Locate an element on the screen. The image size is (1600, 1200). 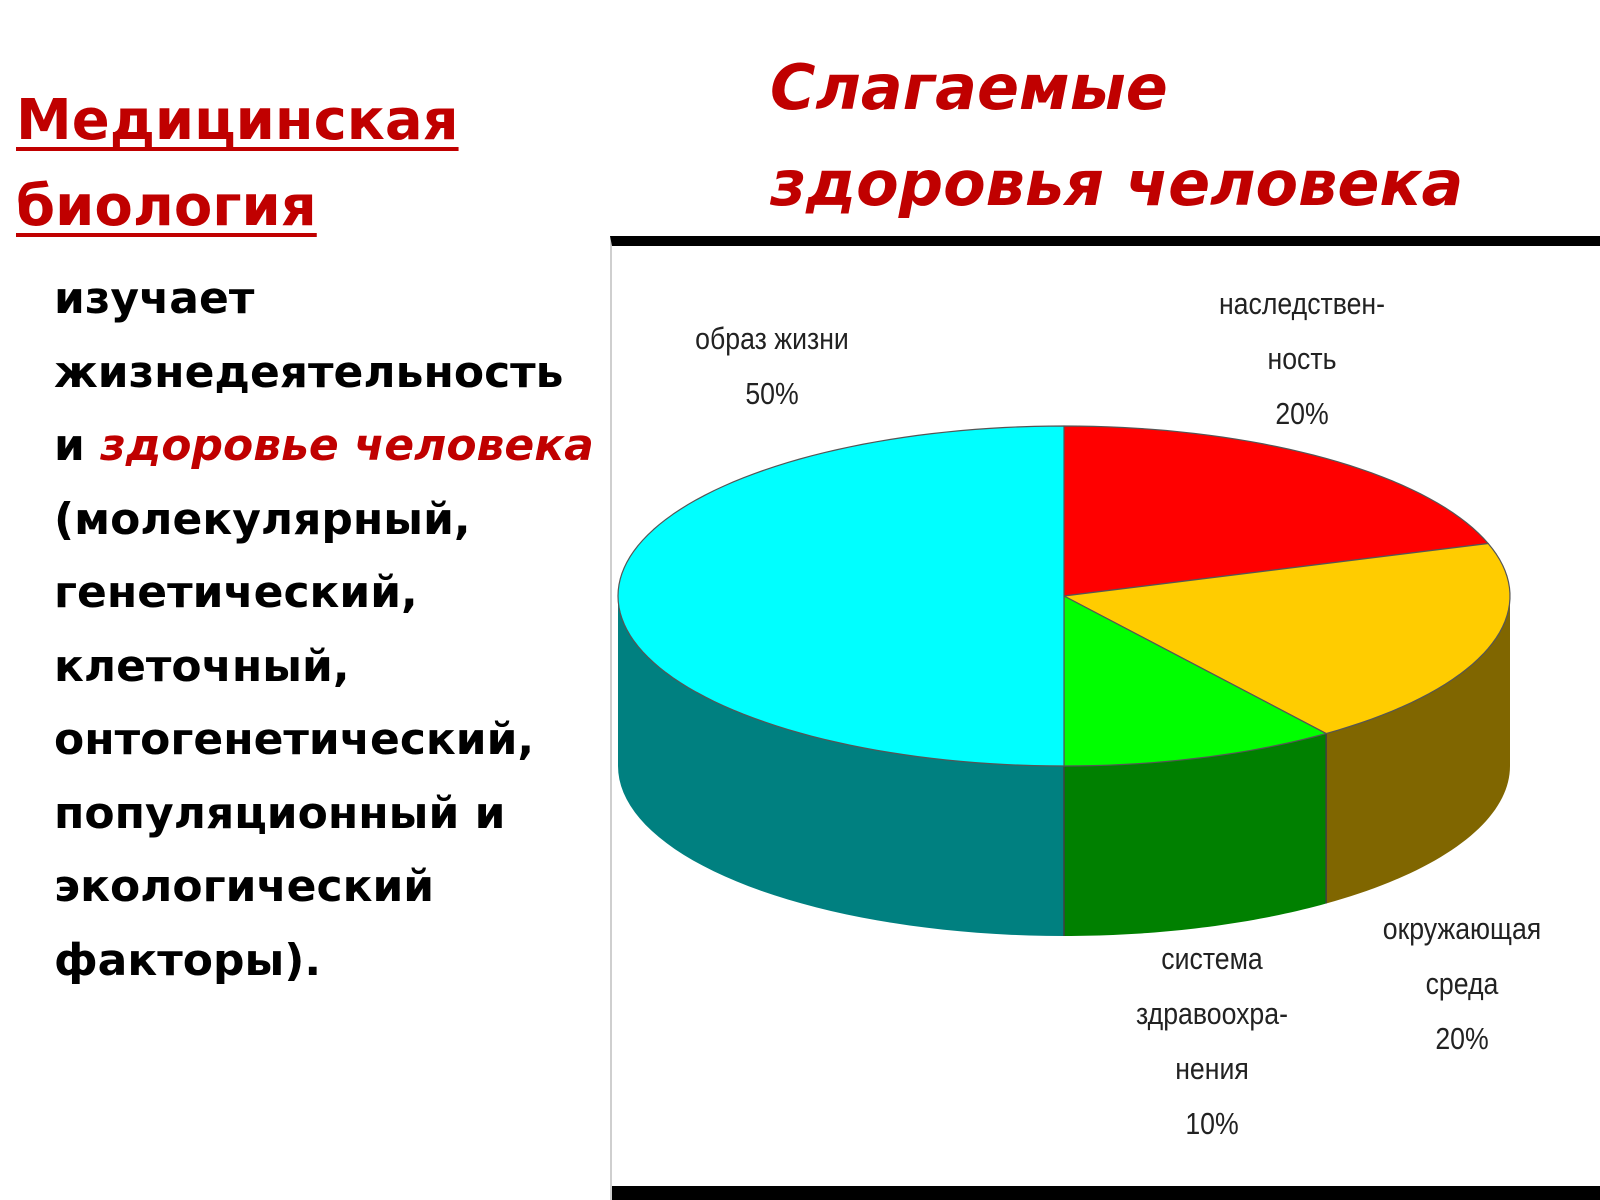
slice-label-система: система здравоохра-нения 10% is located at coordinates (1211, 1041).